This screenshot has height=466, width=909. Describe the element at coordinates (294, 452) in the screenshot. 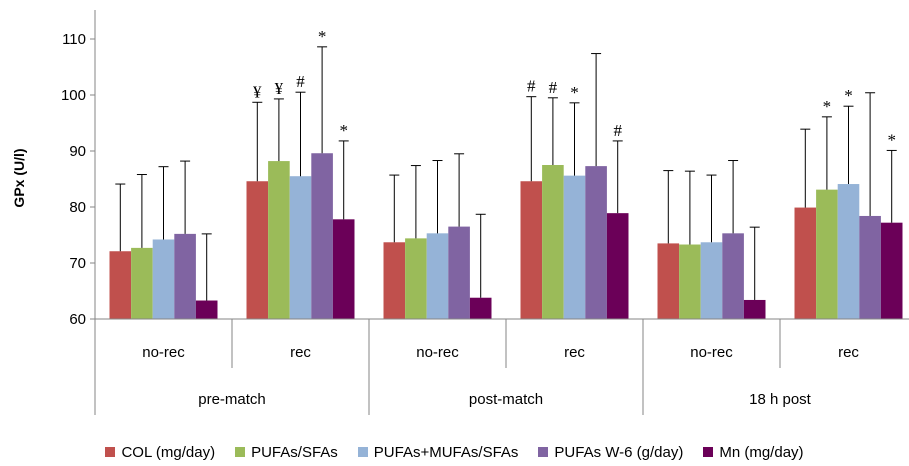

I see `legend-label: PUFAs/SFAs` at that location.